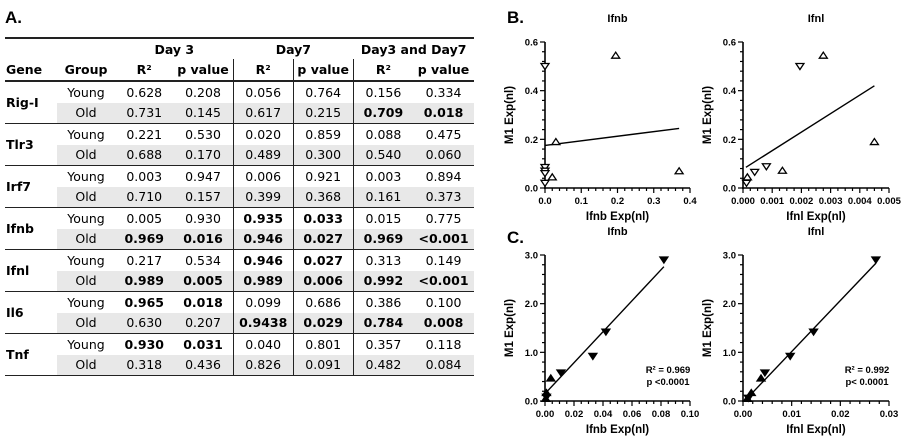  Describe the element at coordinates (263, 176) in the screenshot. I see `r2-value: 0.006` at that location.